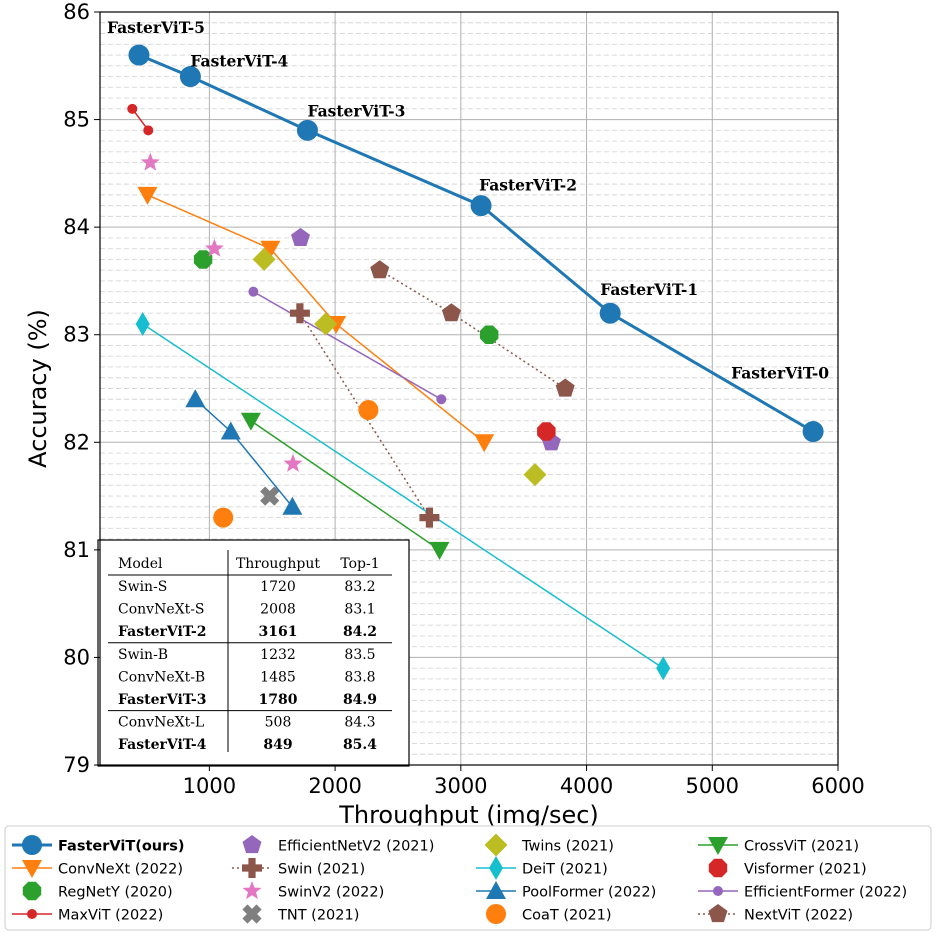 This screenshot has height=933, width=936. I want to click on legend-marker-swin, so click(252, 868).